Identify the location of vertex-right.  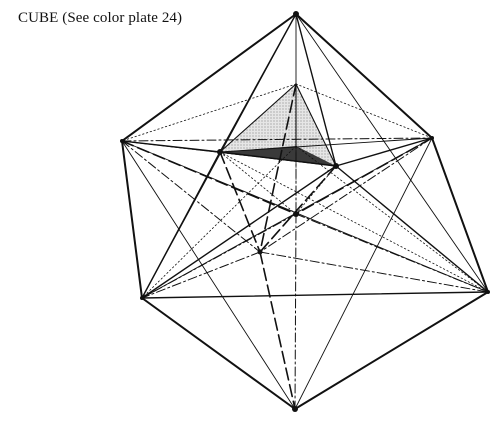
(432, 138).